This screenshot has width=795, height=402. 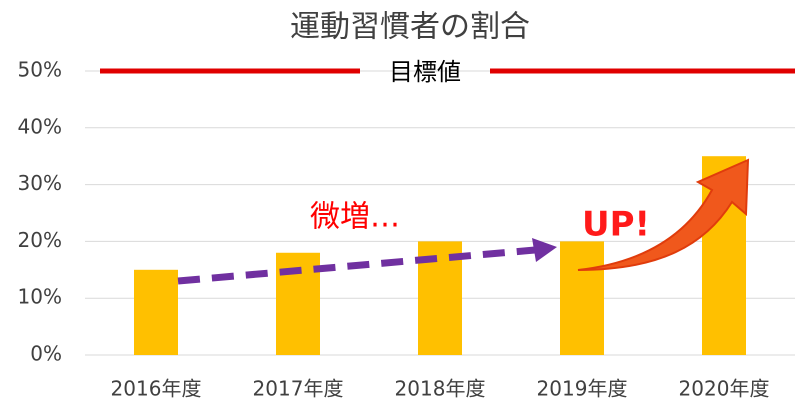 What do you see at coordinates (156, 389) in the screenshot?
I see `x-tick-label: 2016年度` at bounding box center [156, 389].